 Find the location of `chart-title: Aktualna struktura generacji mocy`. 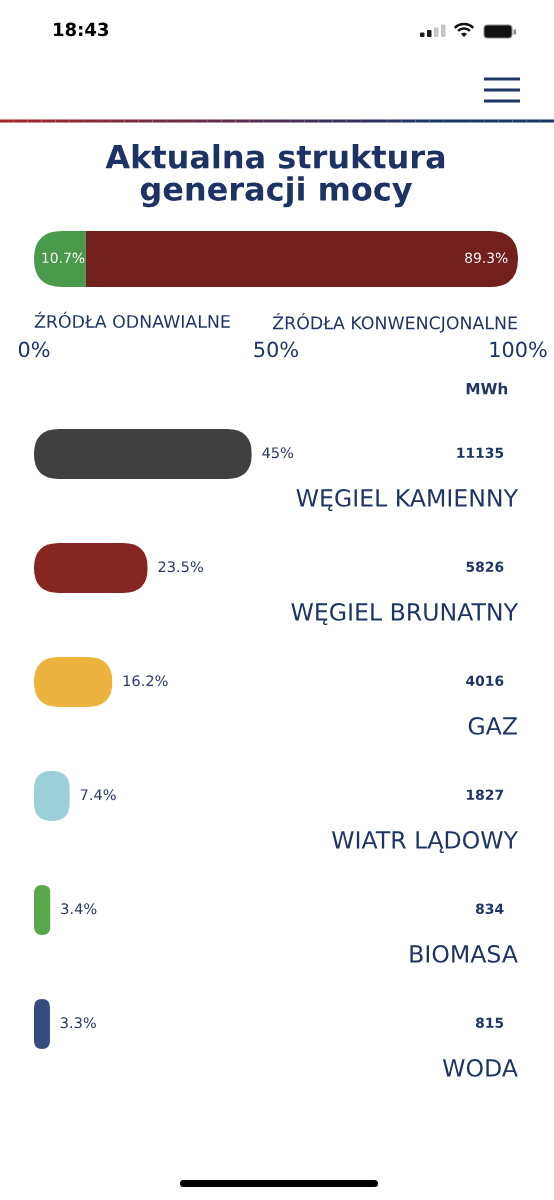

chart-title: Aktualna struktura generacji mocy is located at coordinates (275, 176).